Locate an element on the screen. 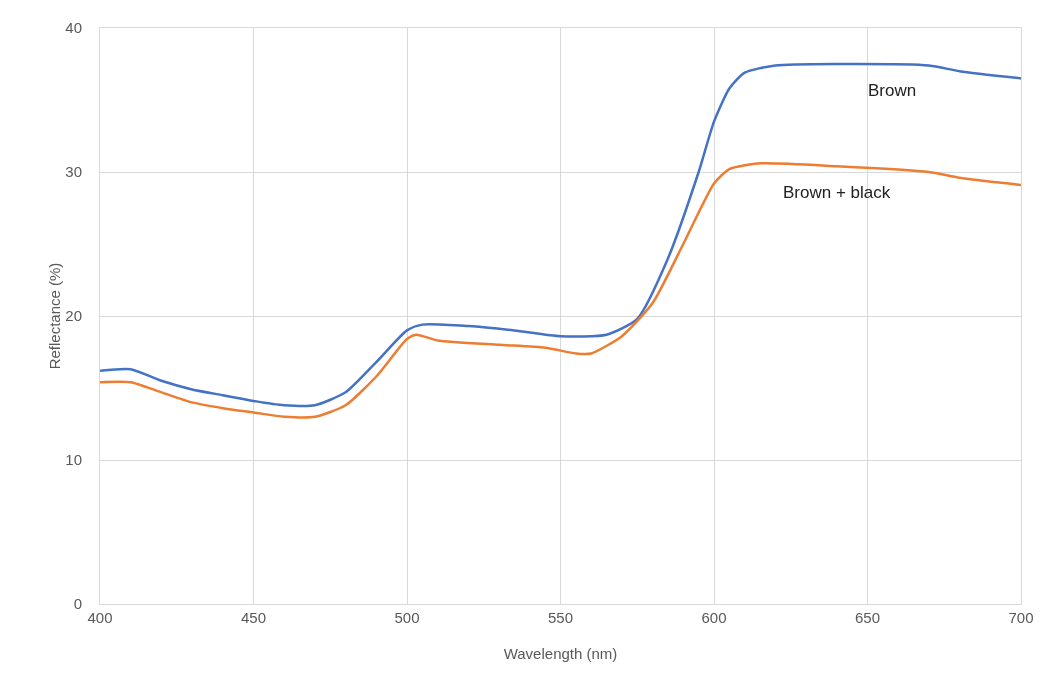  x-tick-label: 600 is located at coordinates (714, 617).